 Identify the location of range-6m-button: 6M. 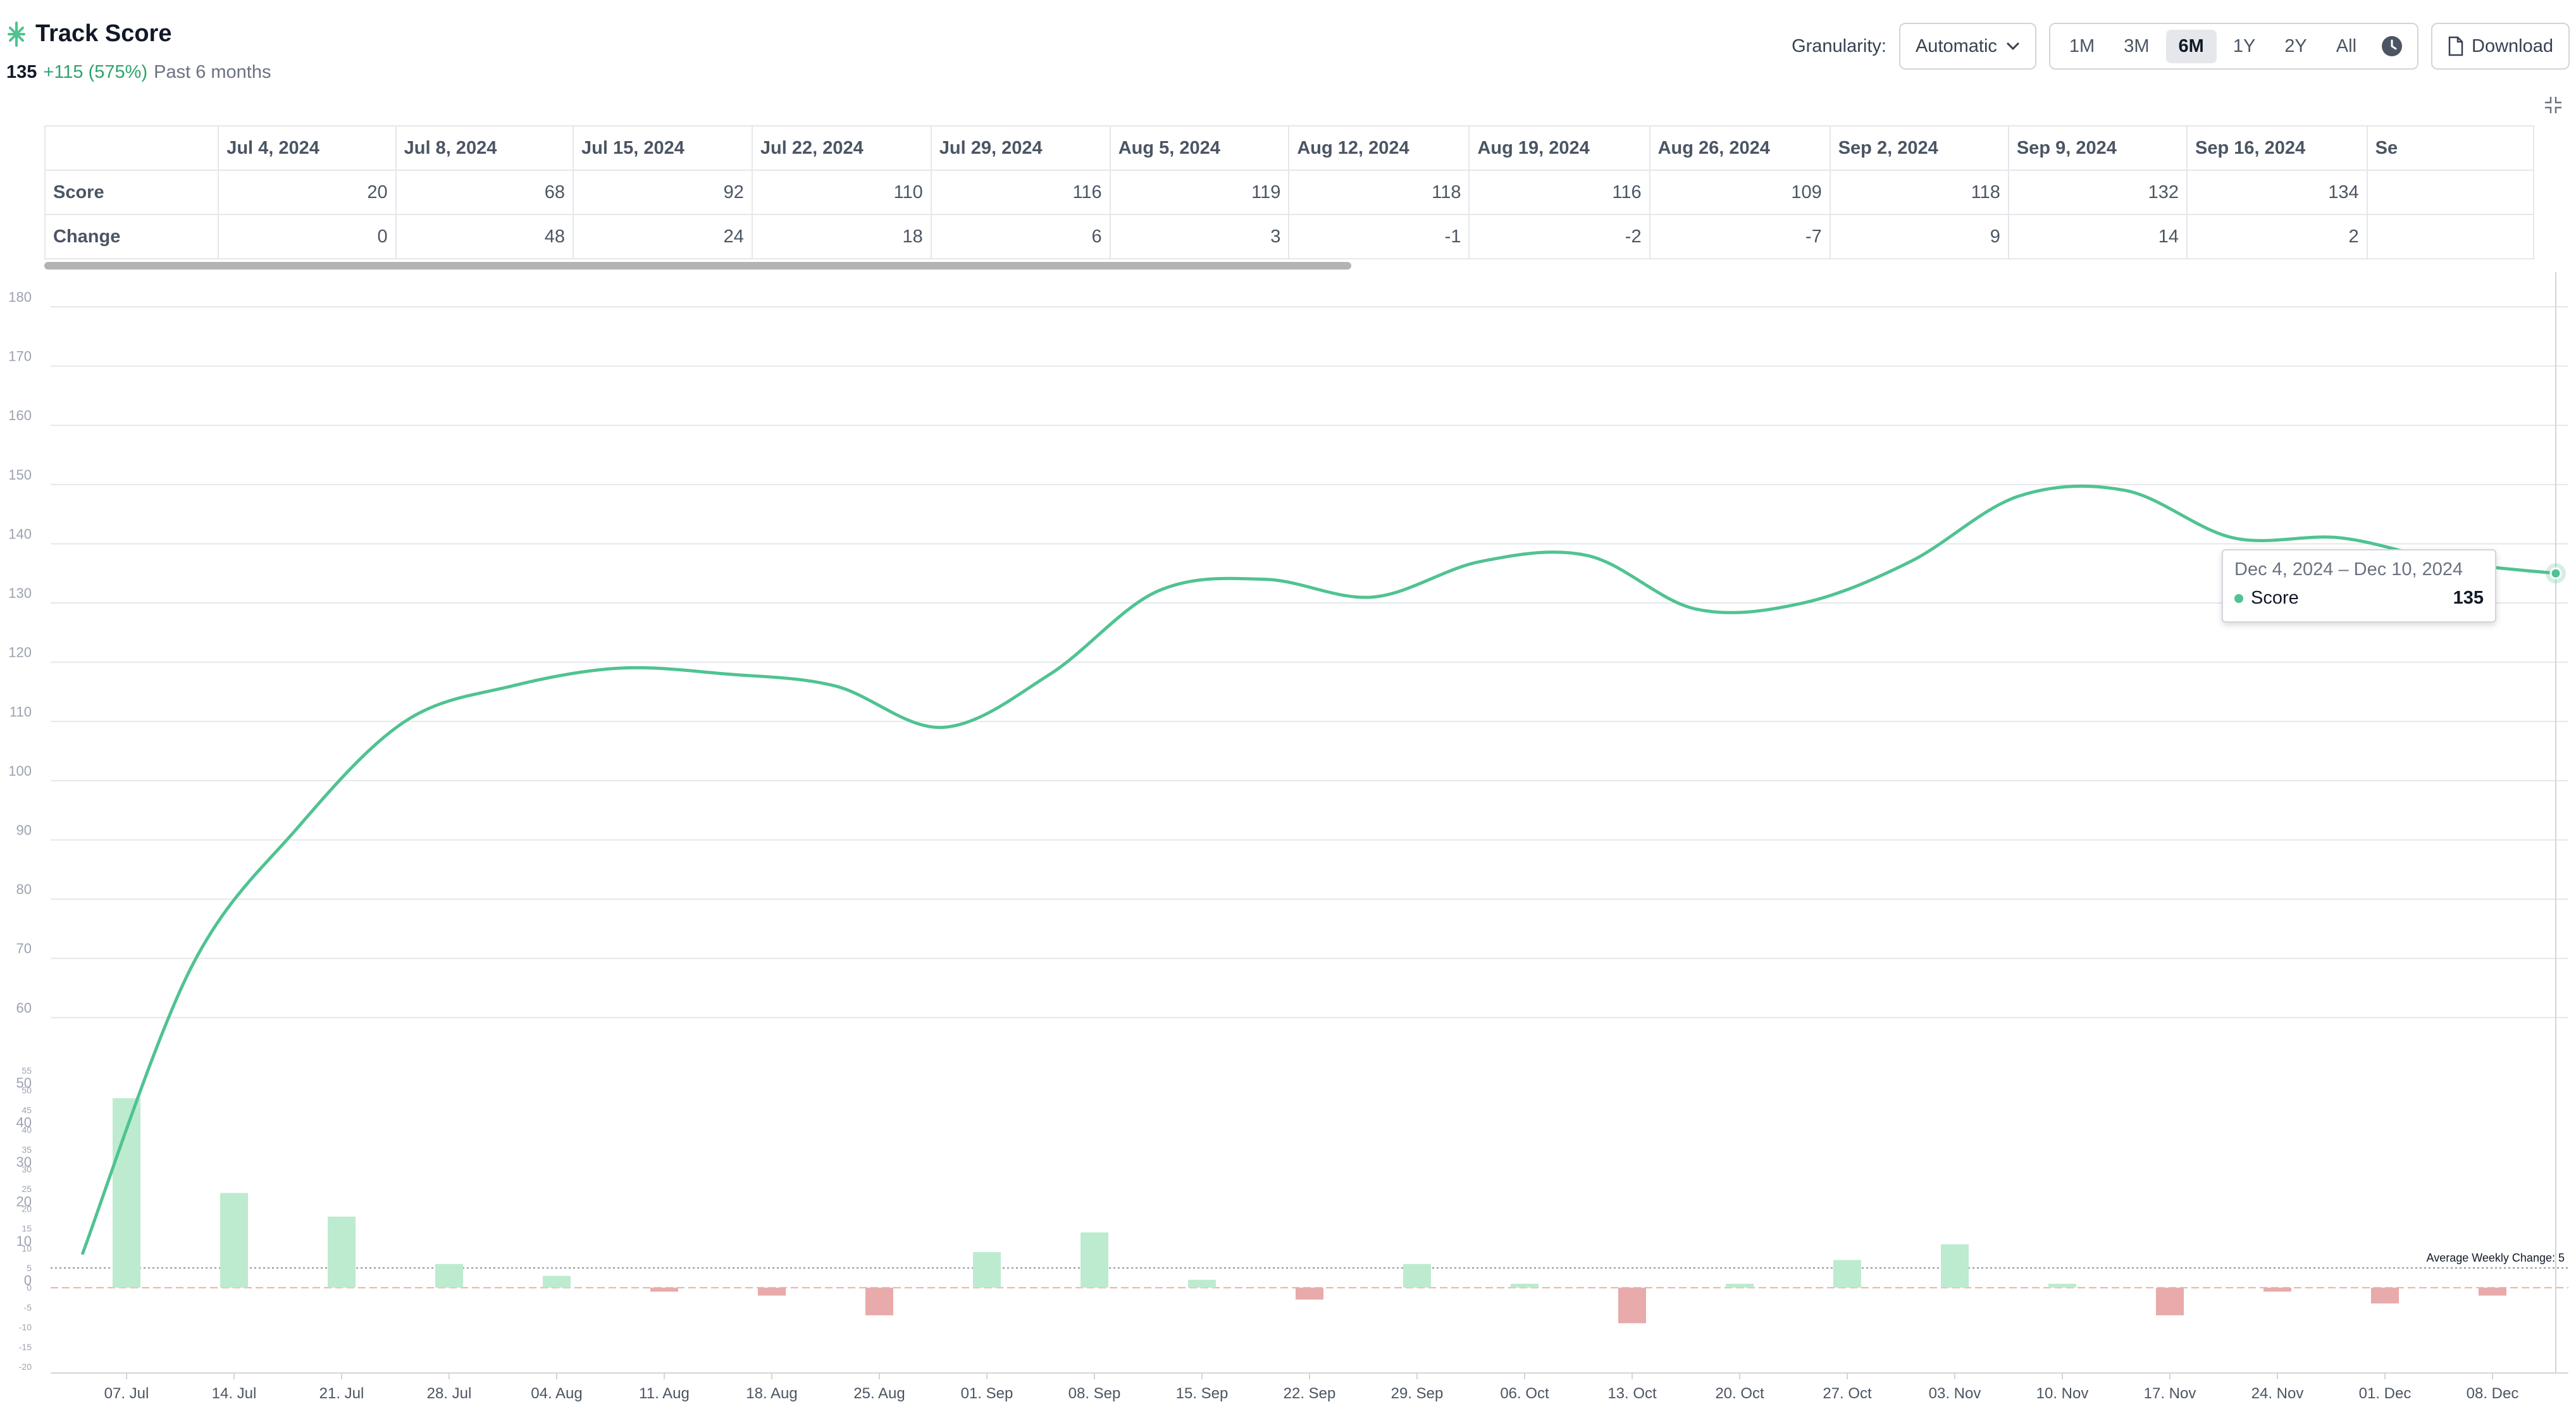
(2191, 46).